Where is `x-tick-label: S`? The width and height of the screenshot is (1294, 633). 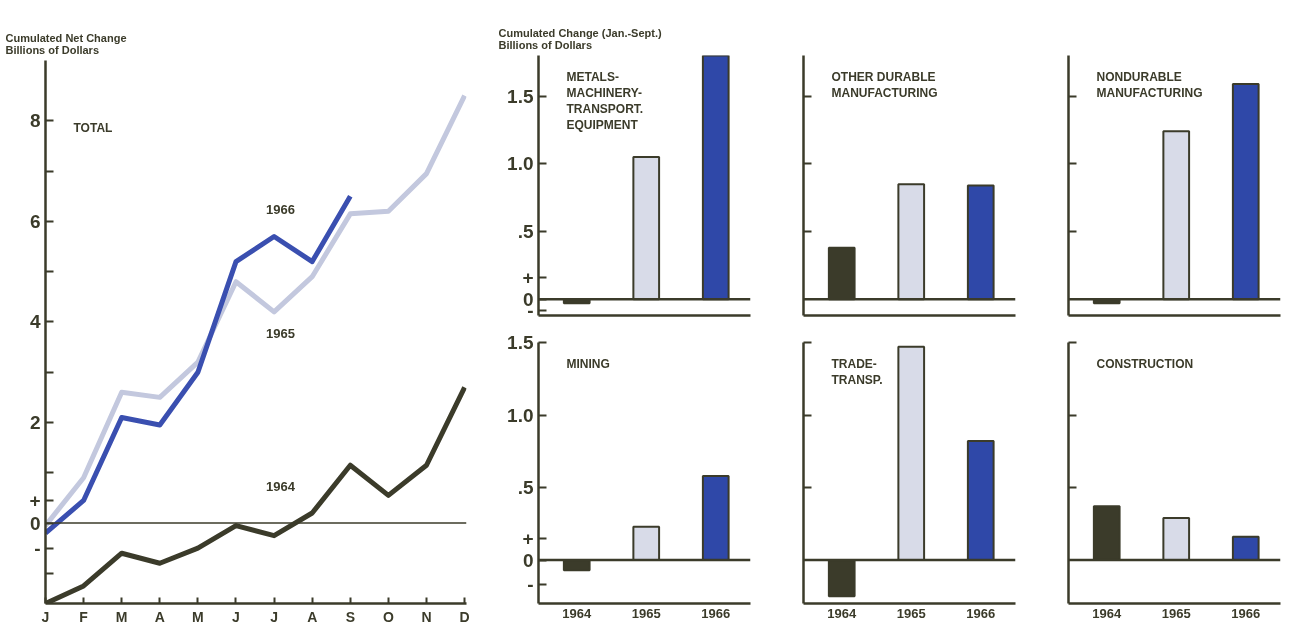 x-tick-label: S is located at coordinates (350, 616).